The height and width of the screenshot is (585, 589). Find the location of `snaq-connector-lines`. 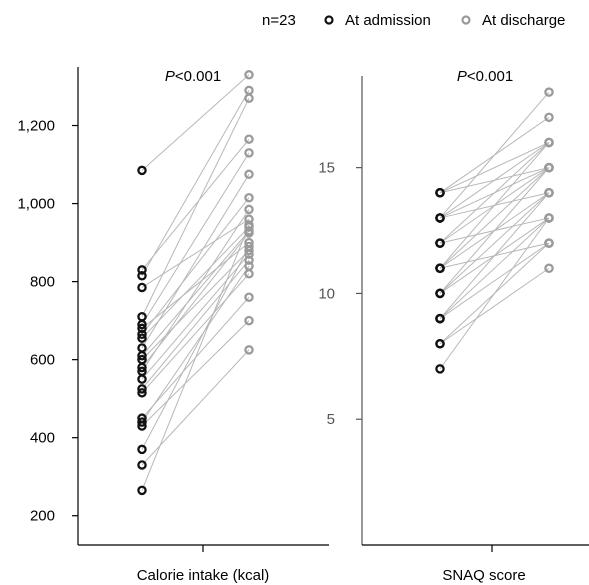

snaq-connector-lines is located at coordinates (494, 230).